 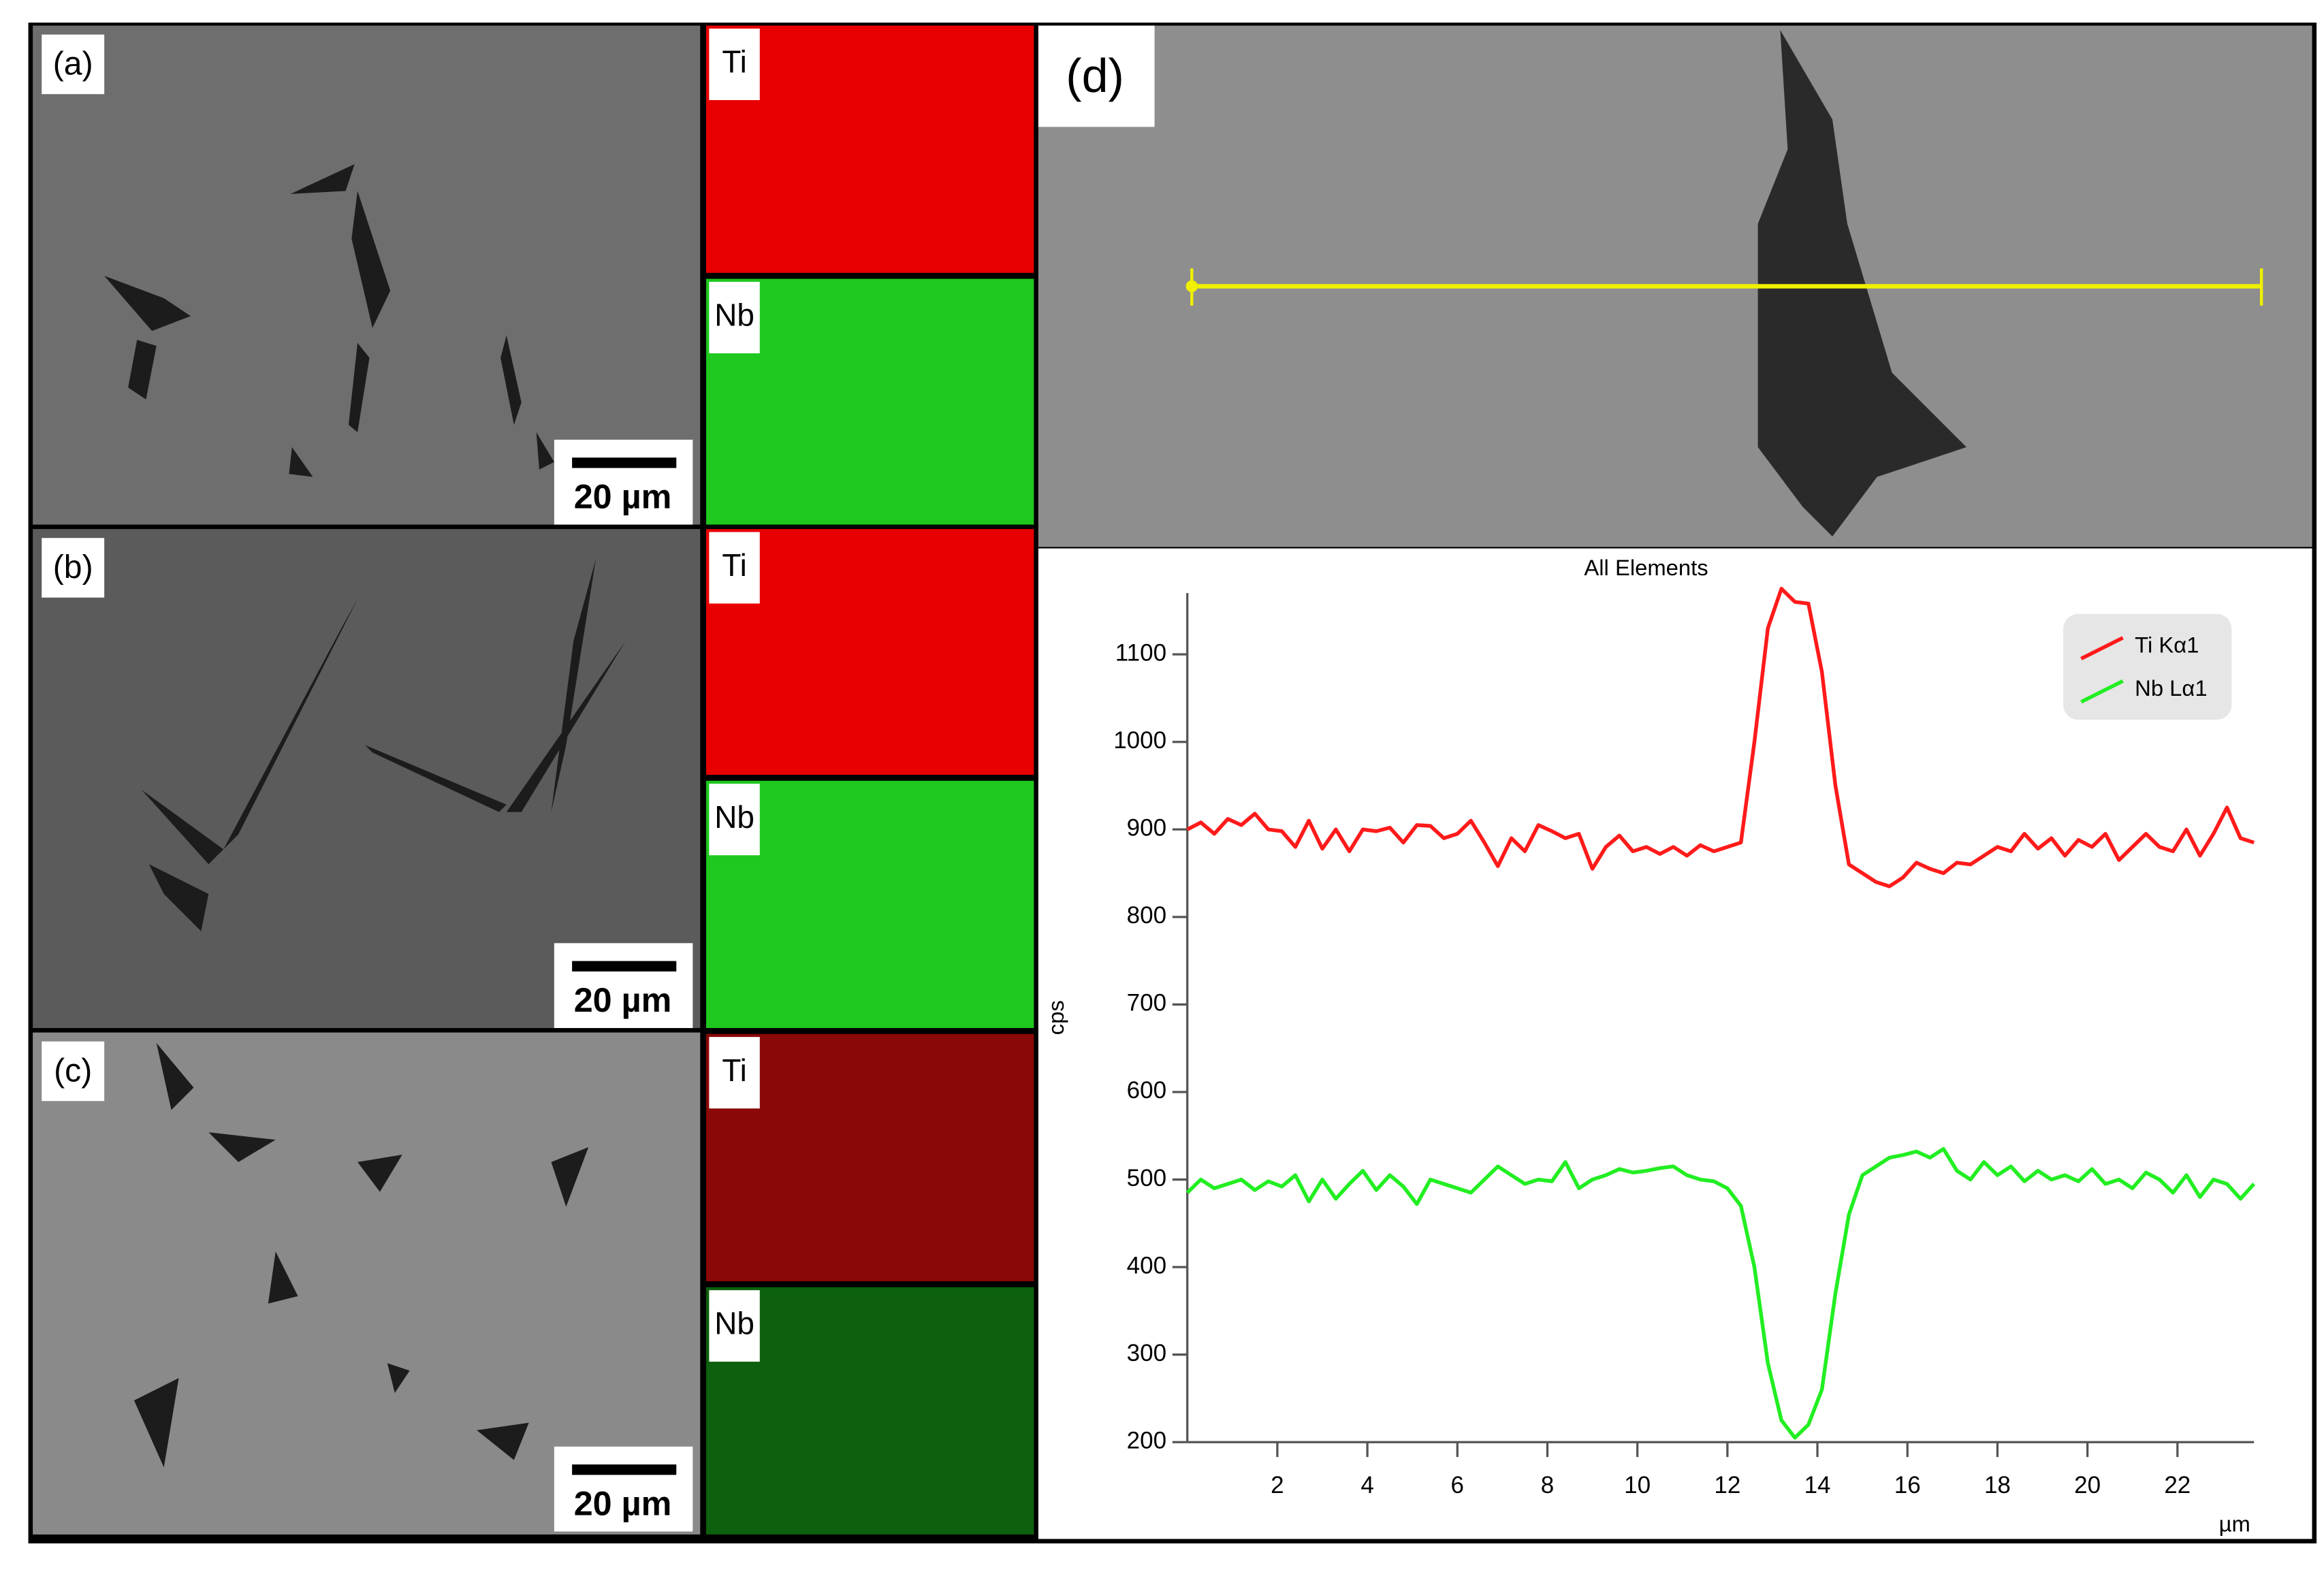 I want to click on panel-label: (a), so click(x=73, y=63).